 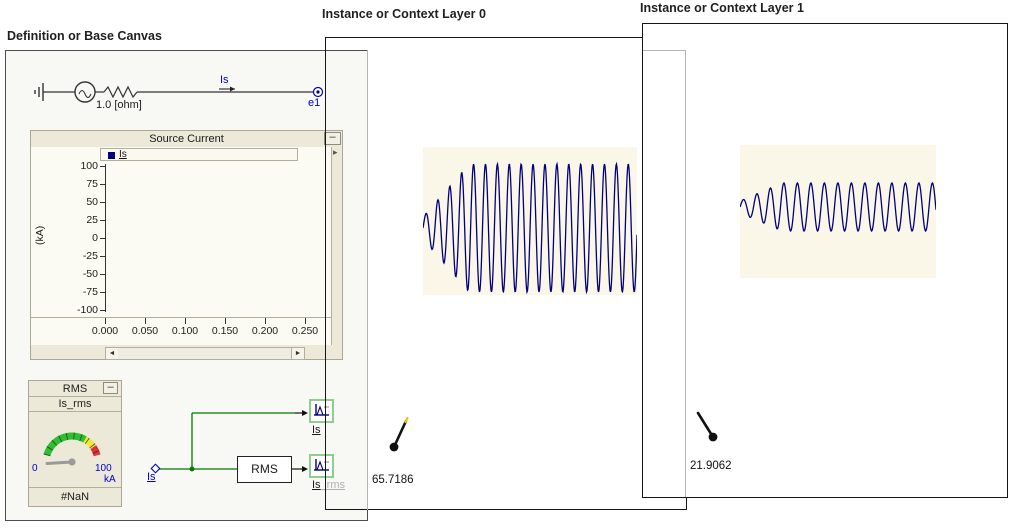 I want to click on layer0-meter-needle, so click(x=399, y=434).